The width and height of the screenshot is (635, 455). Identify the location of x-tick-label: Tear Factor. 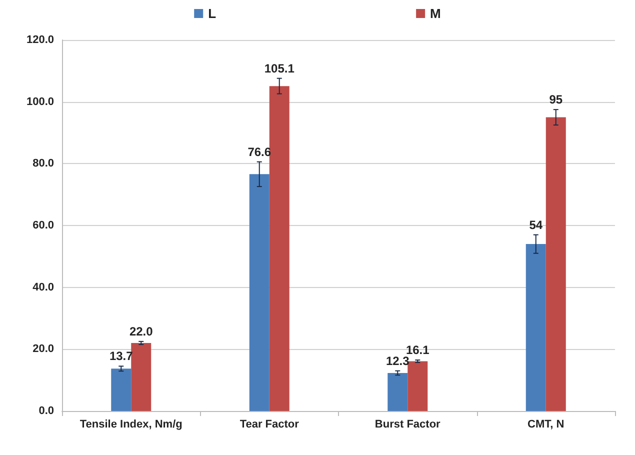
(270, 424).